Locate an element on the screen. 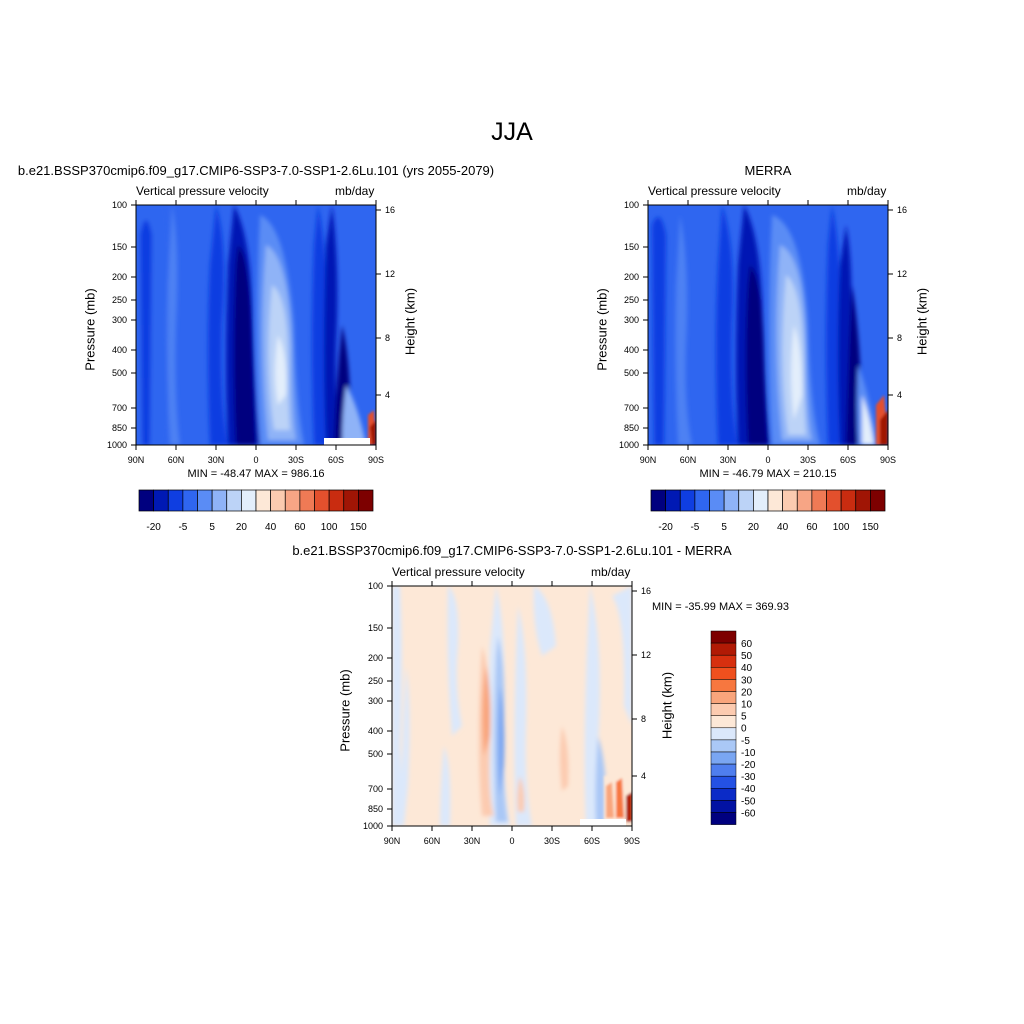 This screenshot has width=1024, height=1024. panel-2-ytick-label: 150 is located at coordinates (631, 247).